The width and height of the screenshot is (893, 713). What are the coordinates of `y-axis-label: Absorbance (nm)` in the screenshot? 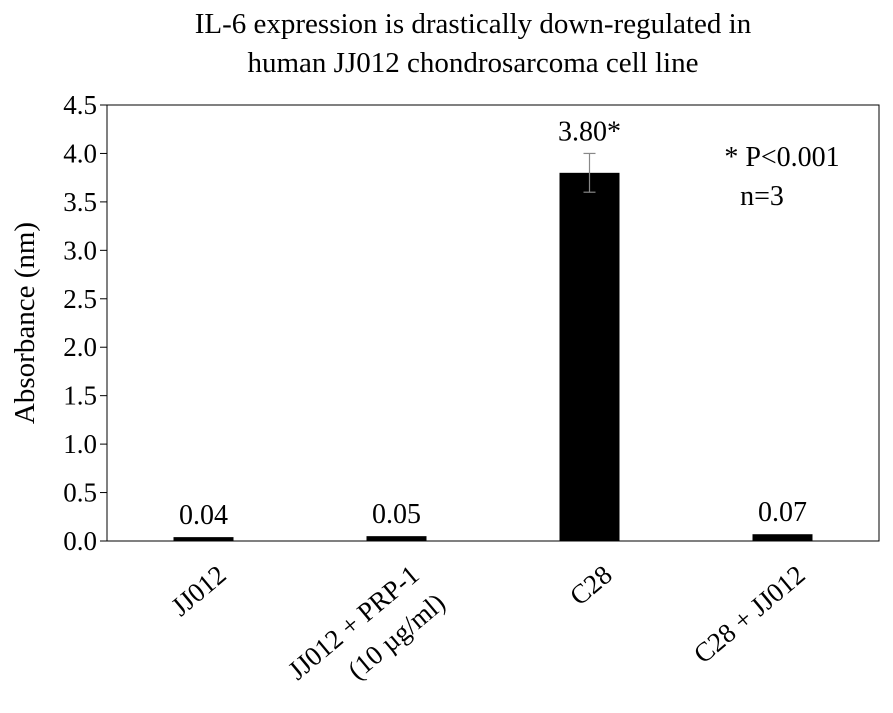 It's located at (25, 323).